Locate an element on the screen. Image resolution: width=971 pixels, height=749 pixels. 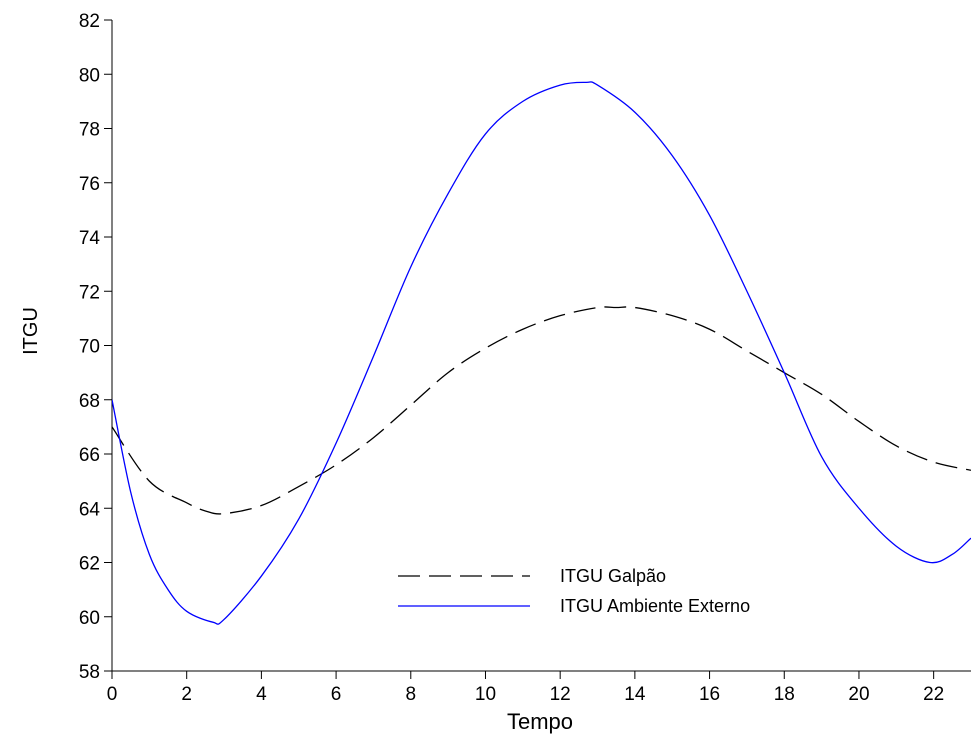
x-tick-label: 16 is located at coordinates (709, 694).